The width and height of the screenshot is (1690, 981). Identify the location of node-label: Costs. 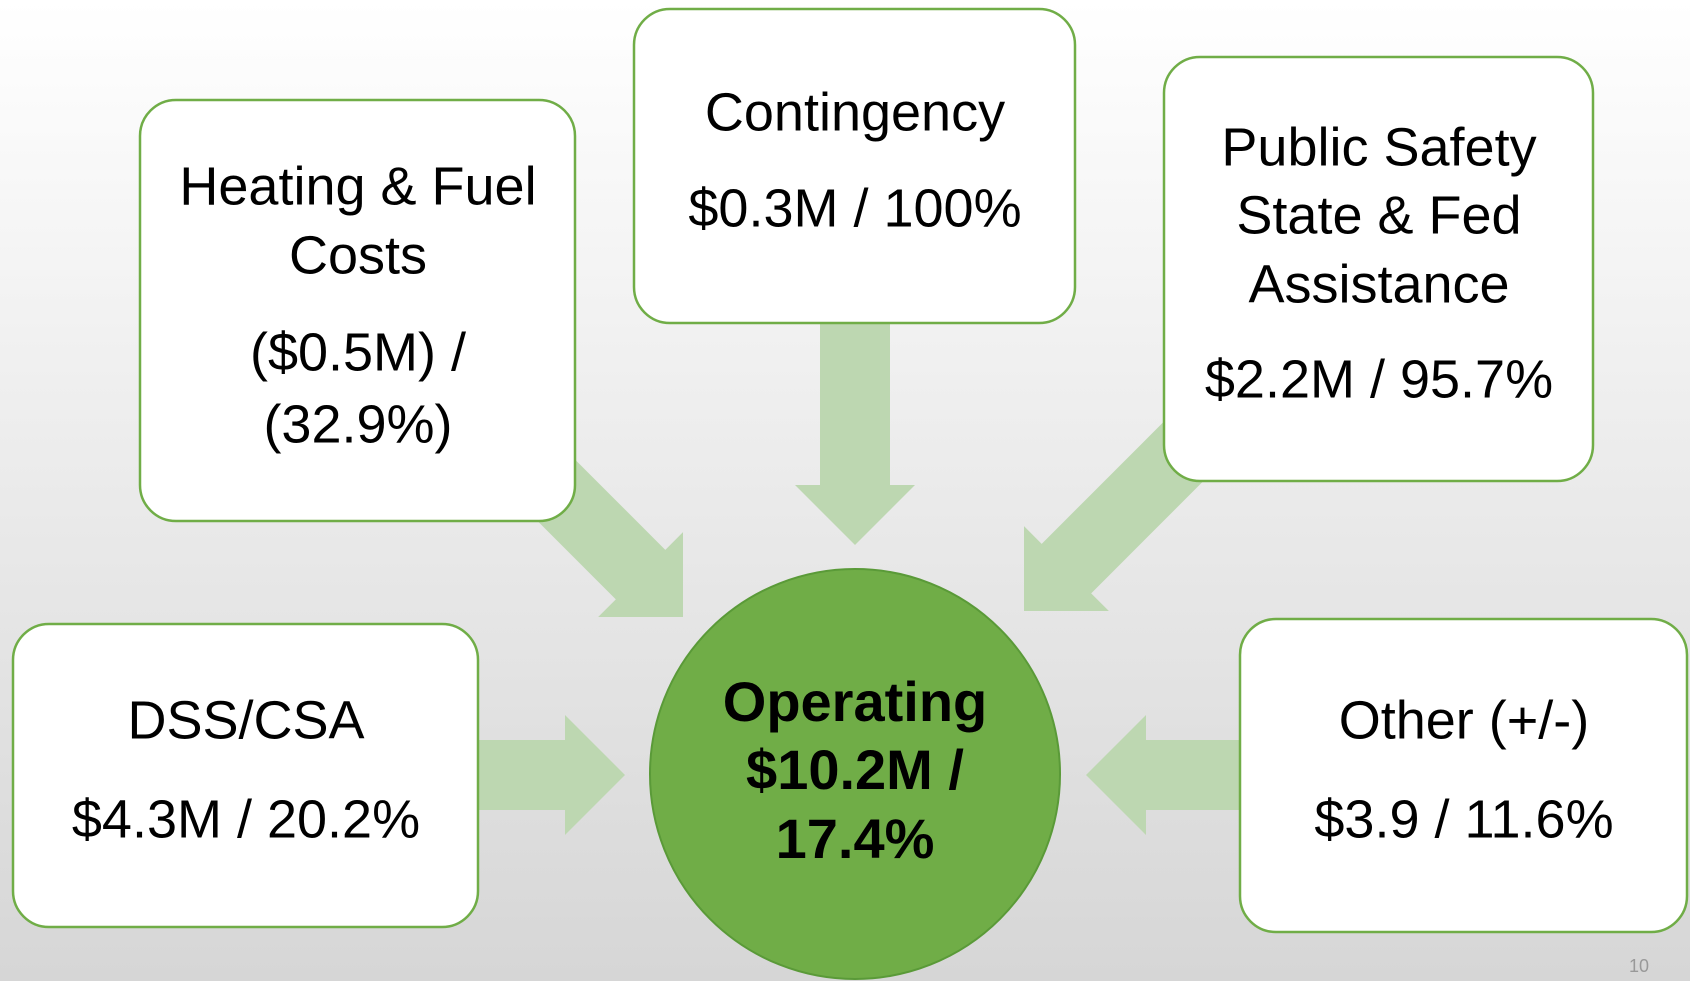
(358, 255).